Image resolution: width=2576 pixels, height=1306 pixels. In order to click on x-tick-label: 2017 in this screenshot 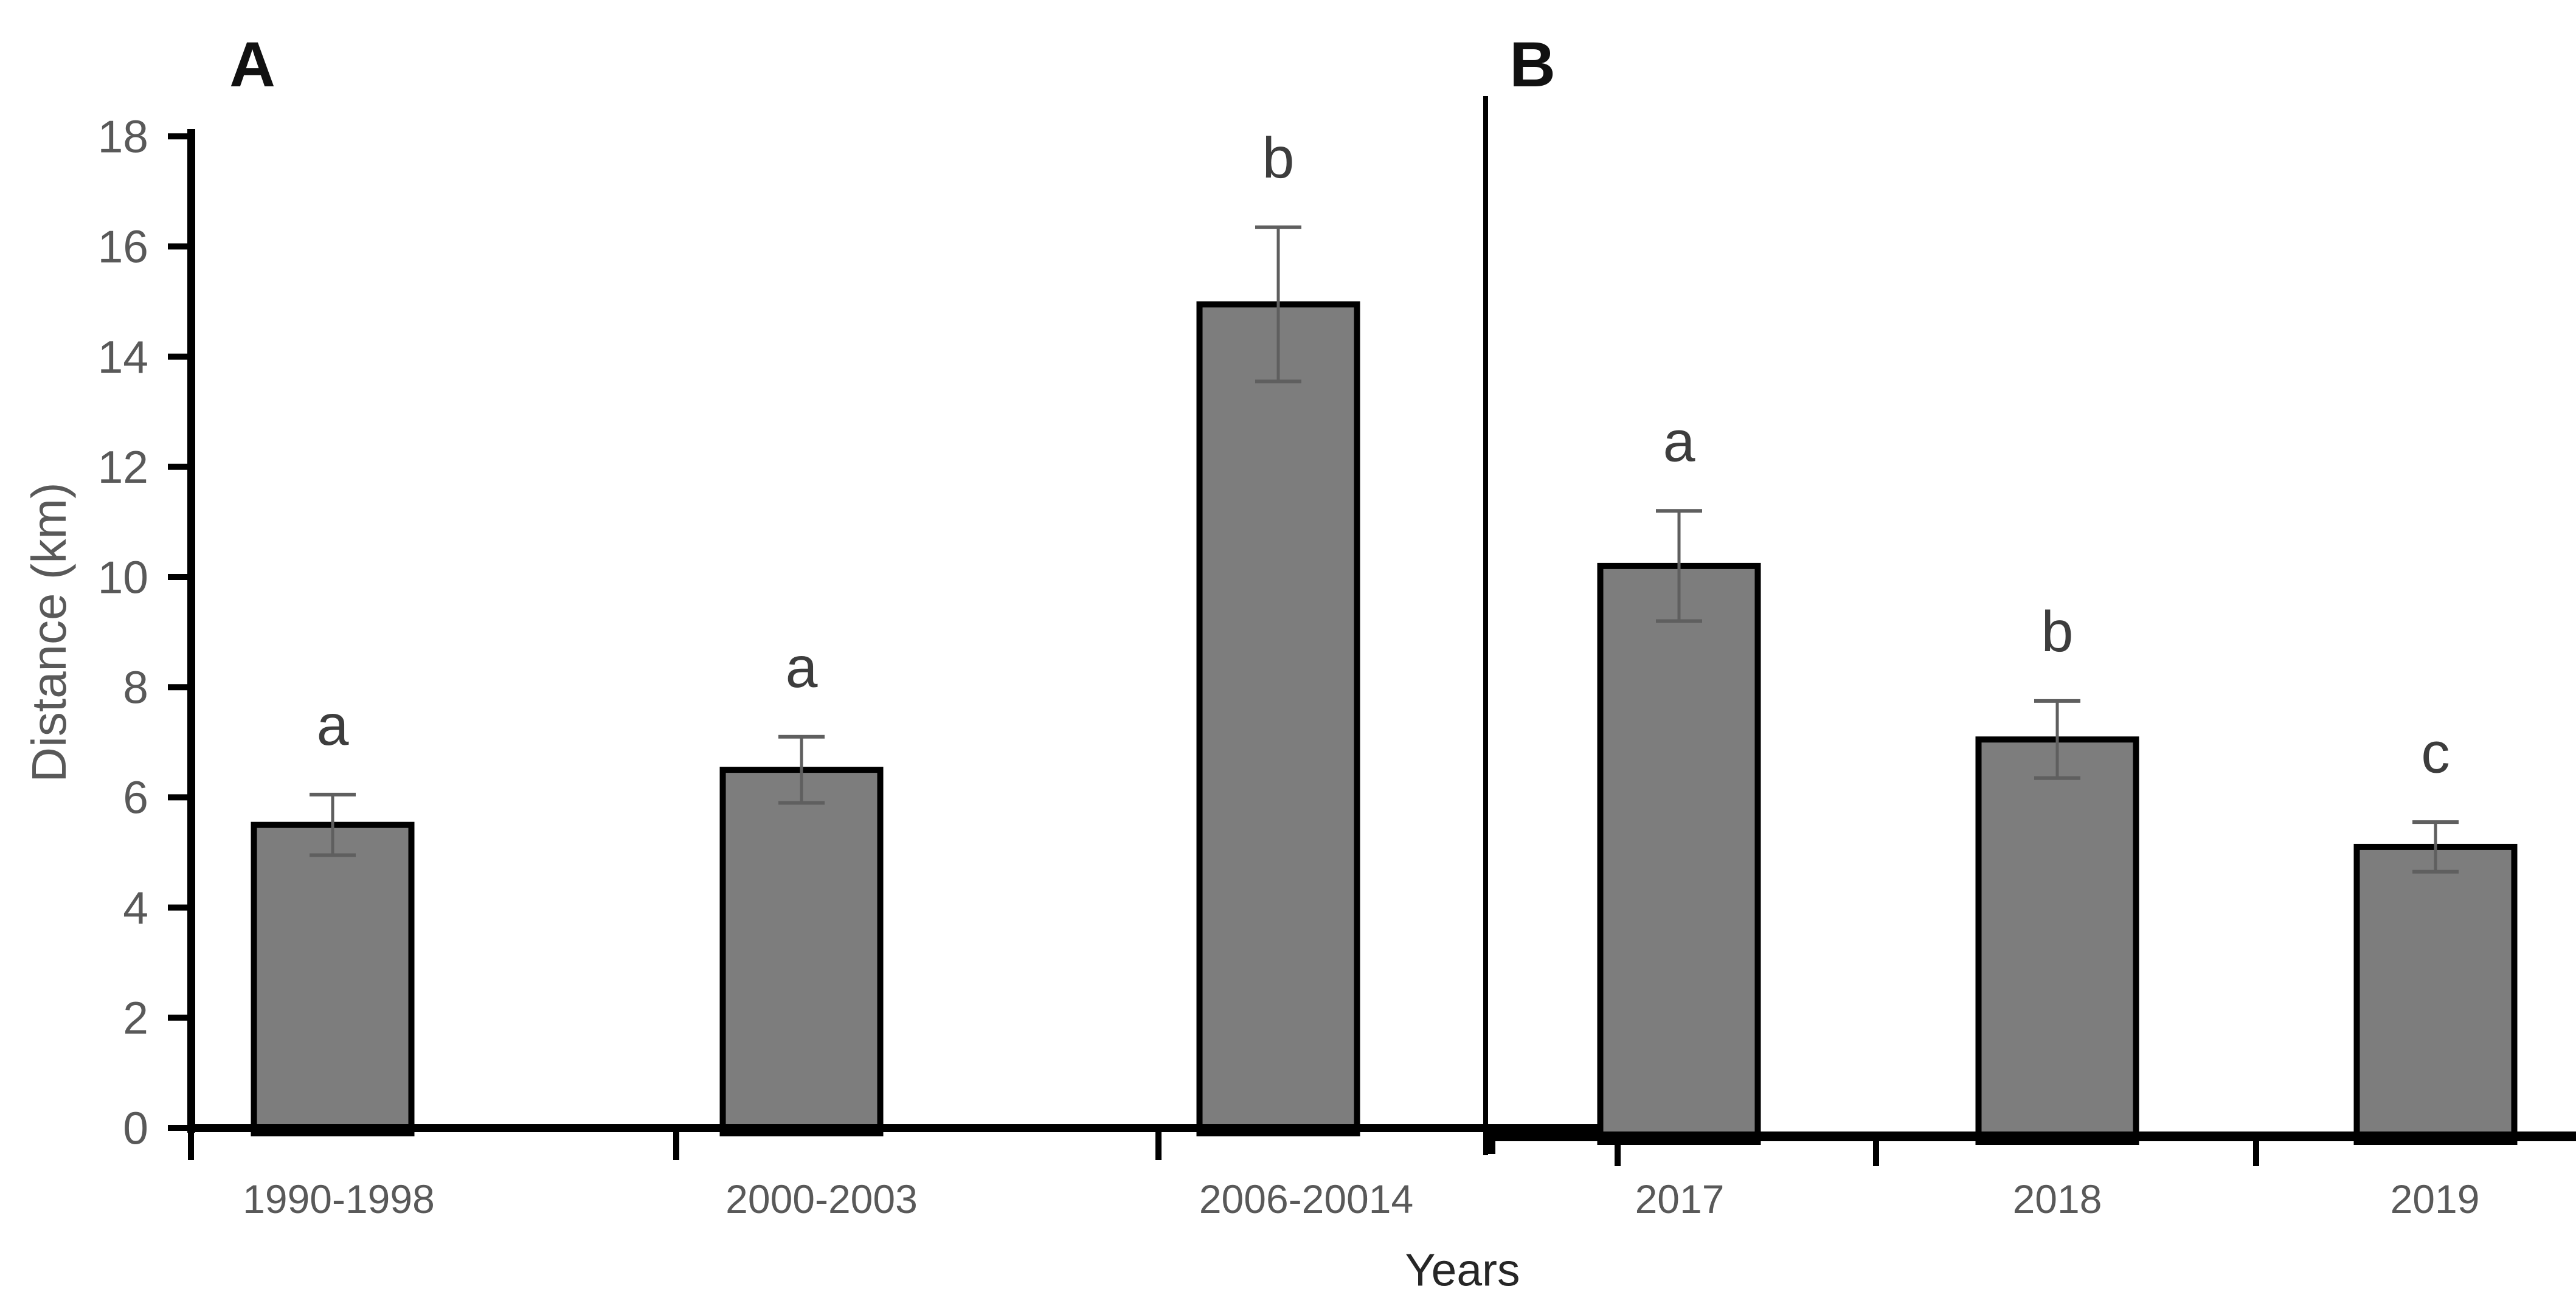, I will do `click(1680, 1198)`.